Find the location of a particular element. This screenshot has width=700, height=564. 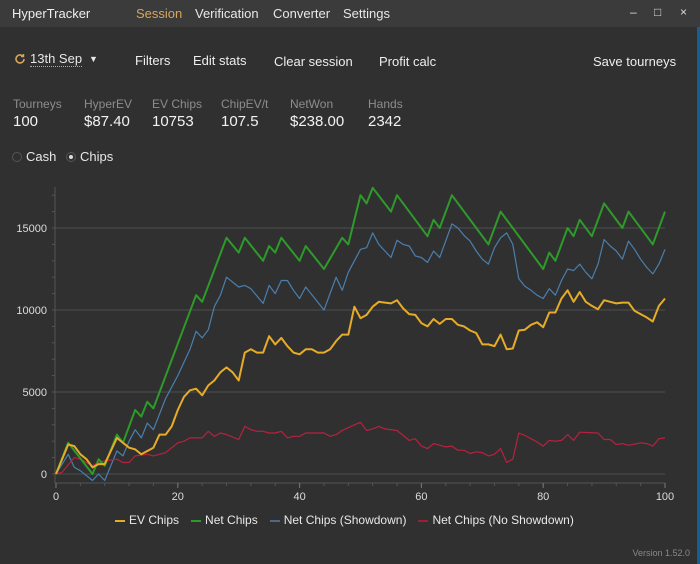

stat-value: 100 is located at coordinates (26, 121).